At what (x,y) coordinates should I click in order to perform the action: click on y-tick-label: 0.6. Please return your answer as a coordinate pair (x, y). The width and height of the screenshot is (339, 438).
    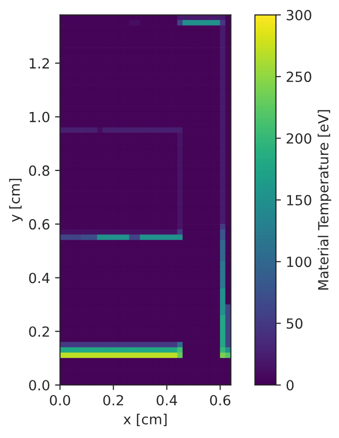
    Looking at the image, I should click on (39, 224).